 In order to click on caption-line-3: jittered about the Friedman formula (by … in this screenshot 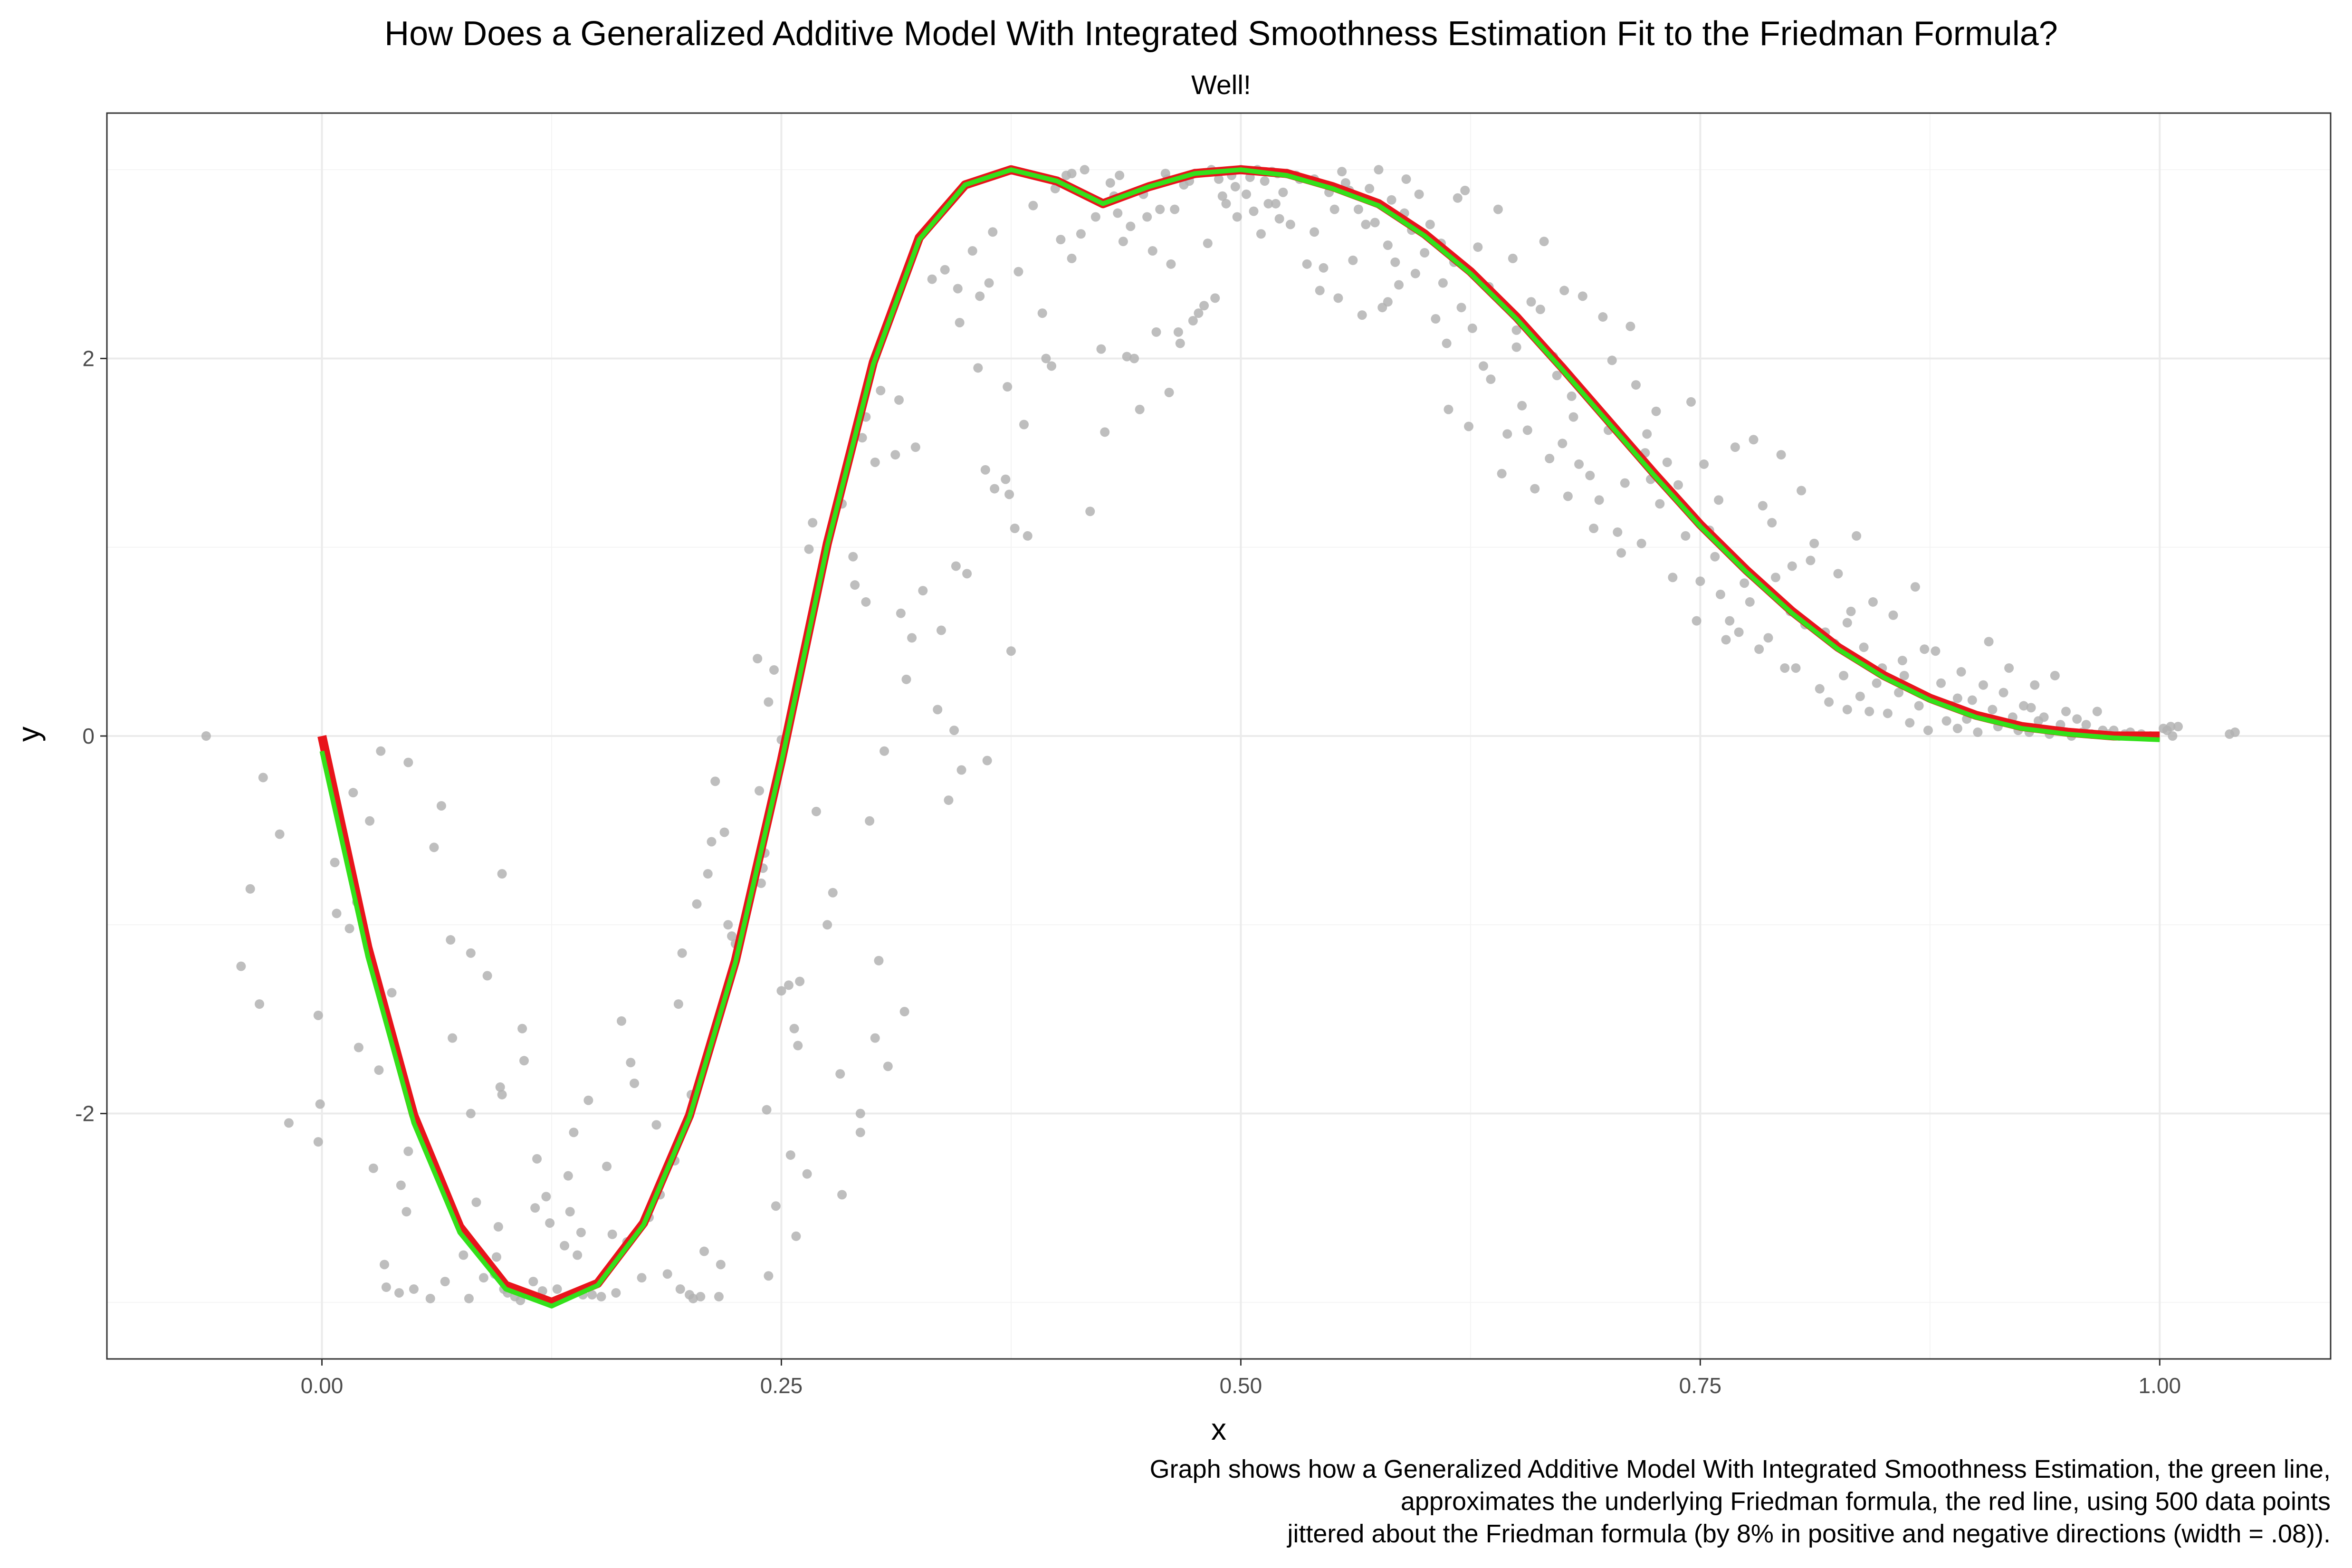, I will do `click(1809, 1534)`.